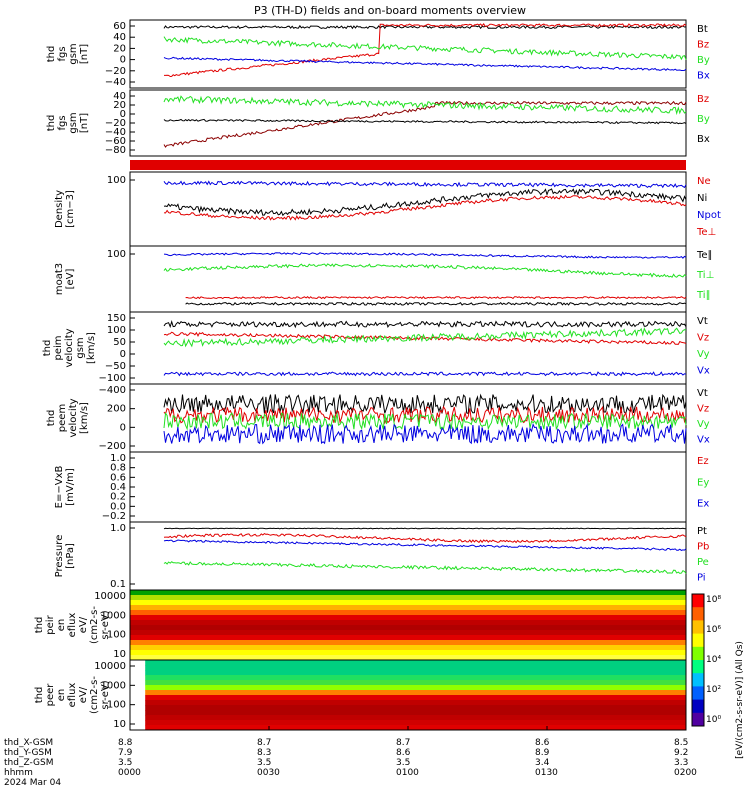  Describe the element at coordinates (425, 255) in the screenshot. I see `te-perp-line` at that location.